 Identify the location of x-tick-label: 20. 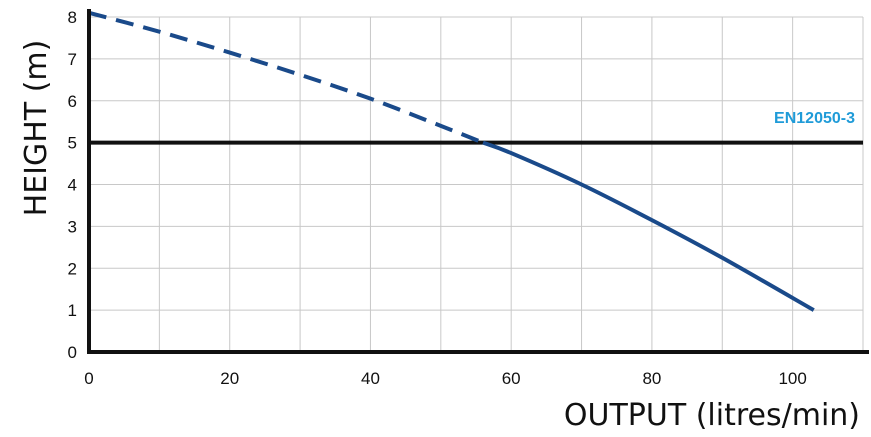
(229, 378).